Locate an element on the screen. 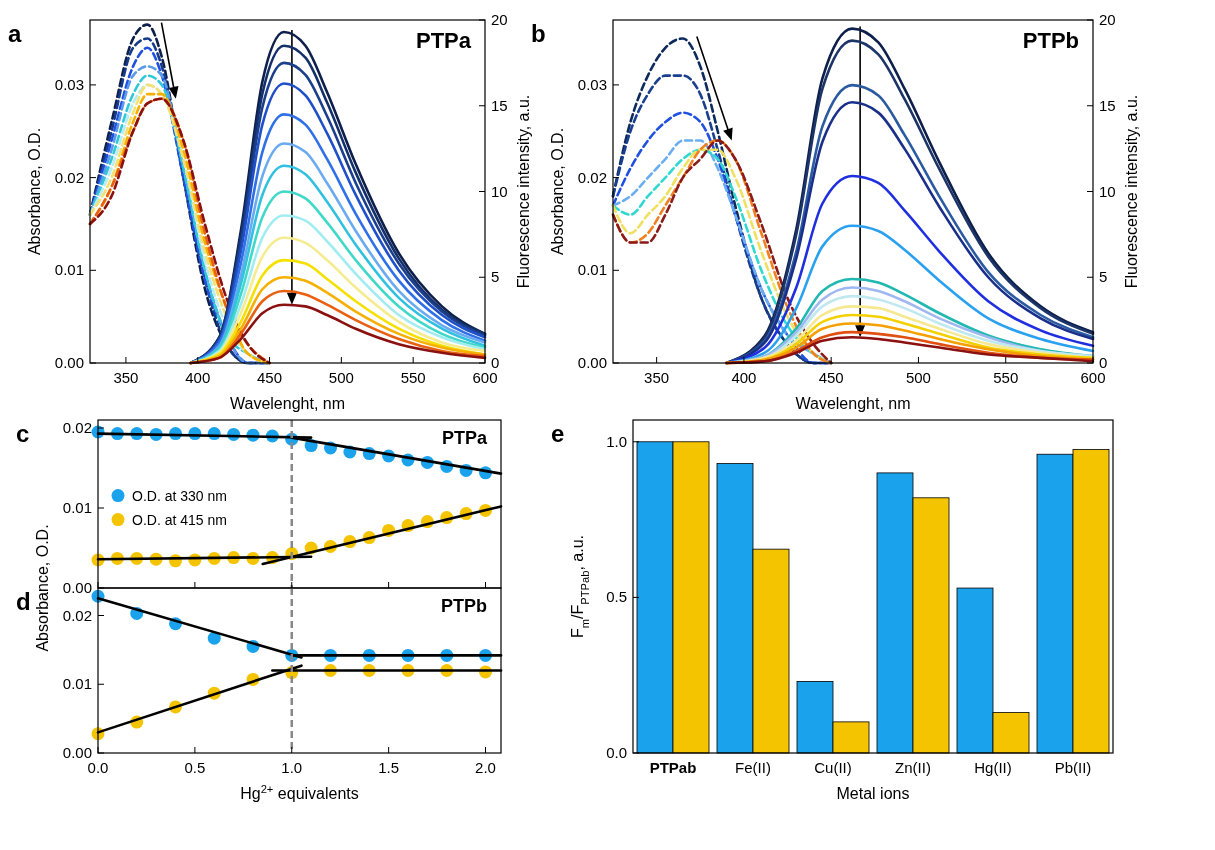  y-tick-label: 1.0 is located at coordinates (616, 441).